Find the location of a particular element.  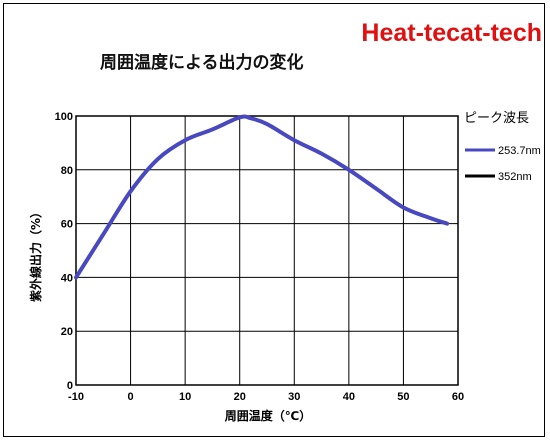

legend-label: 352nm is located at coordinates (515, 177).